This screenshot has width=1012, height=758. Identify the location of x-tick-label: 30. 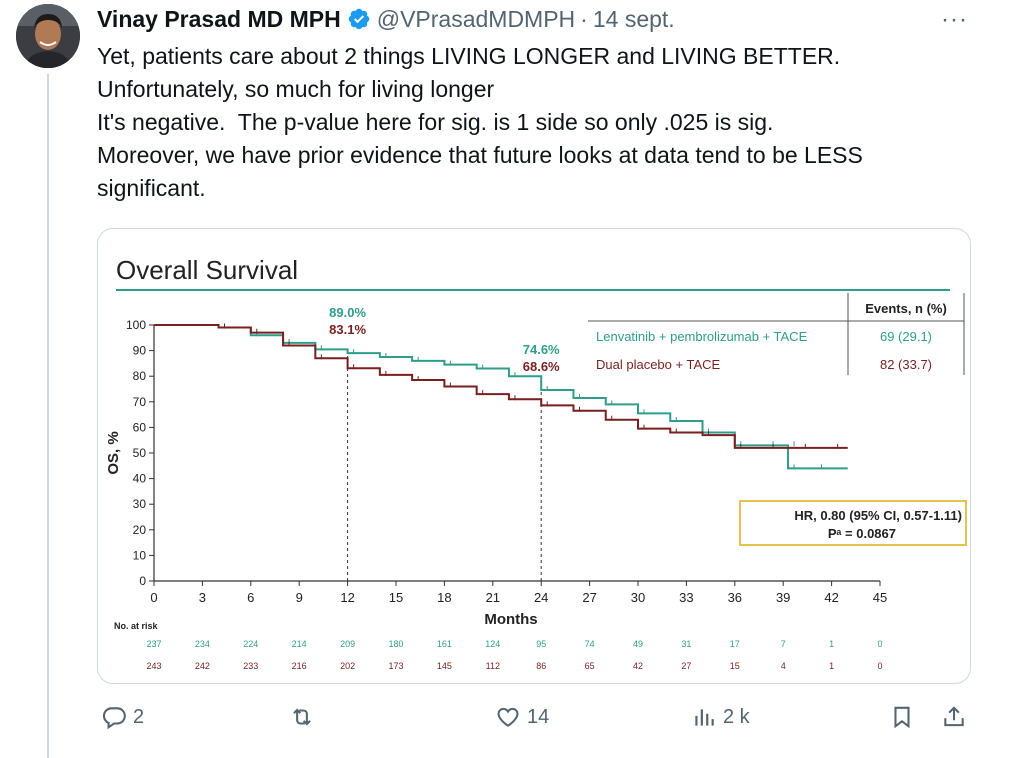
(638, 597).